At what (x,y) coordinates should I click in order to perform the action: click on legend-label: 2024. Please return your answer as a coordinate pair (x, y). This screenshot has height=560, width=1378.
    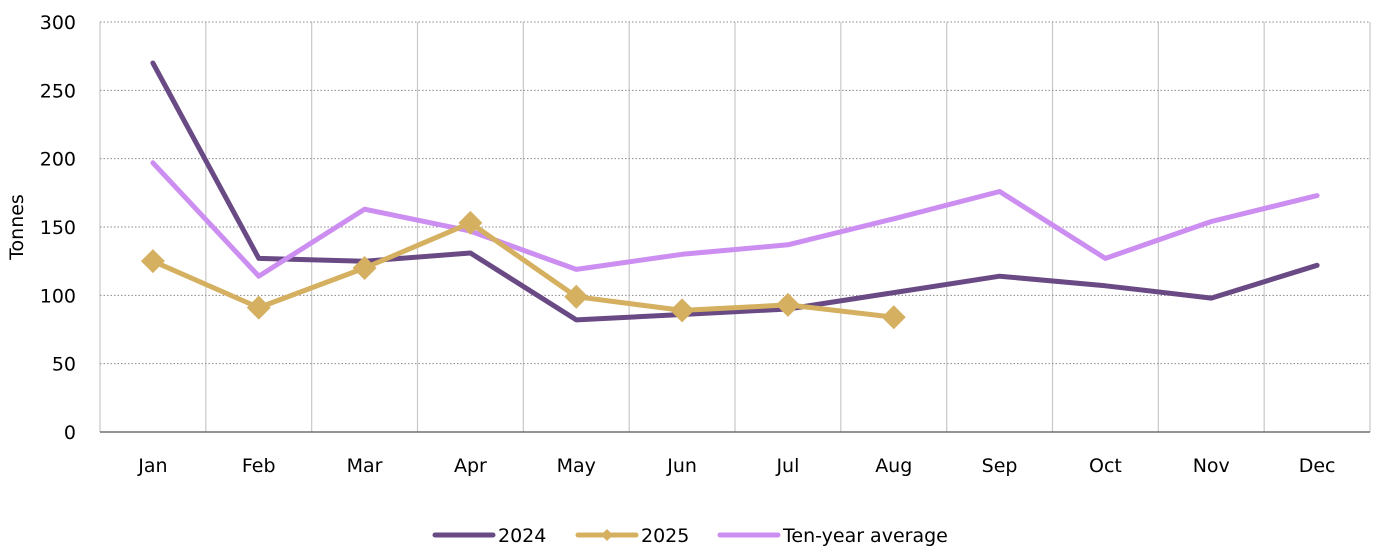
    Looking at the image, I should click on (522, 536).